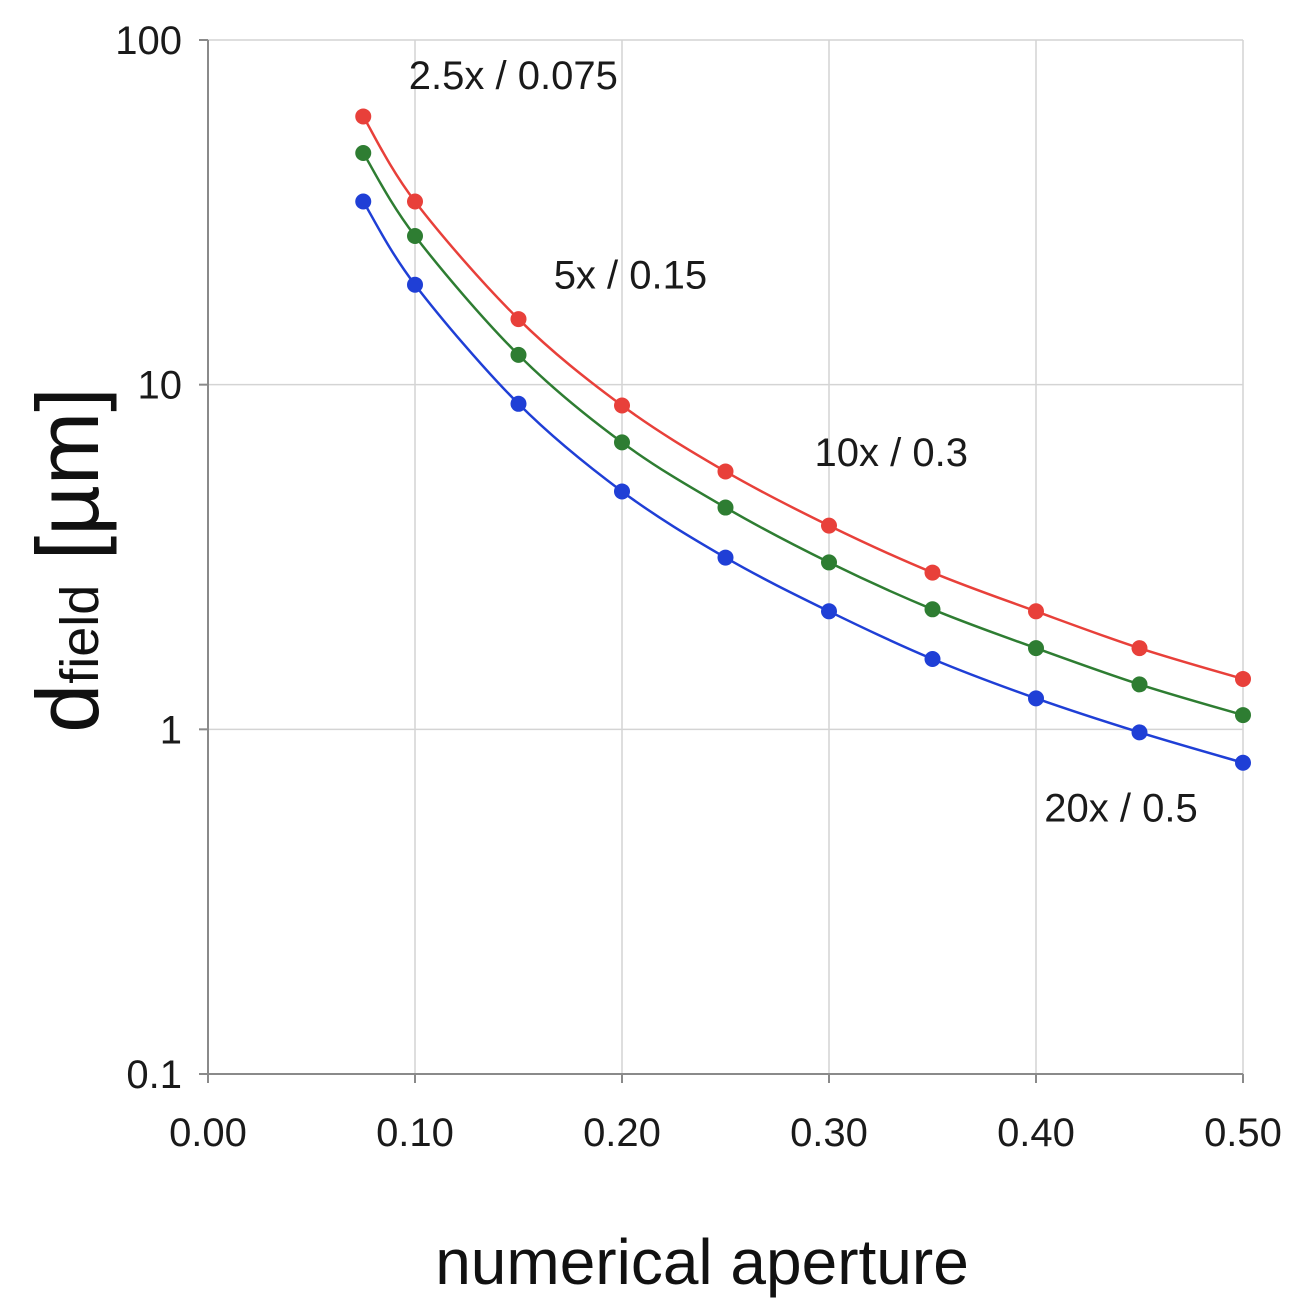  What do you see at coordinates (415, 1133) in the screenshot?
I see `x-tick-label: 0.10` at bounding box center [415, 1133].